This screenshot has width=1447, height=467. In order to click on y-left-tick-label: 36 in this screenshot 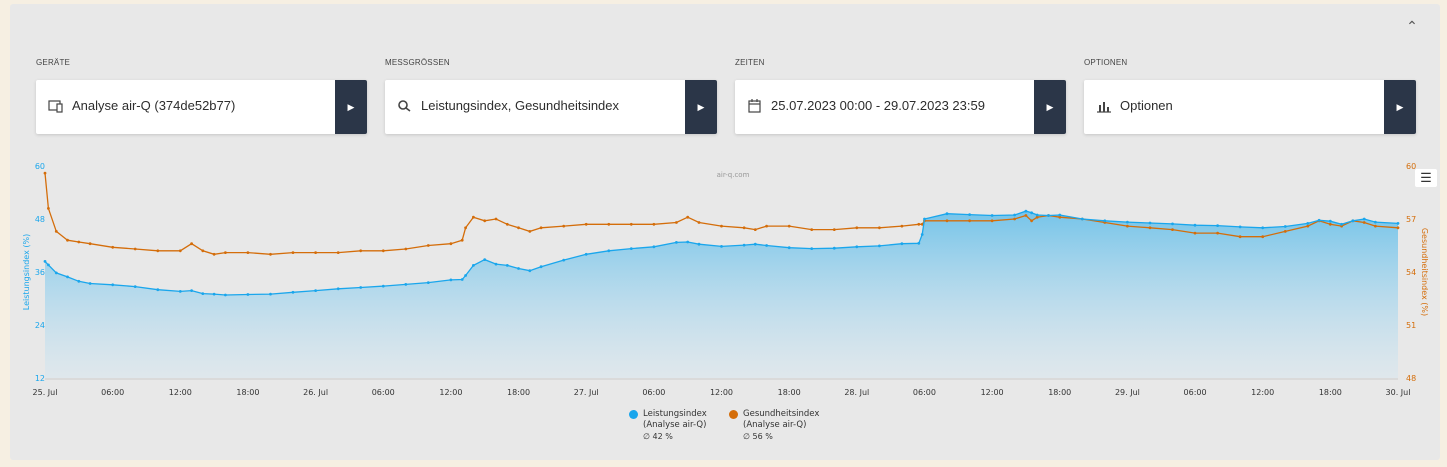, I will do `click(40, 272)`.